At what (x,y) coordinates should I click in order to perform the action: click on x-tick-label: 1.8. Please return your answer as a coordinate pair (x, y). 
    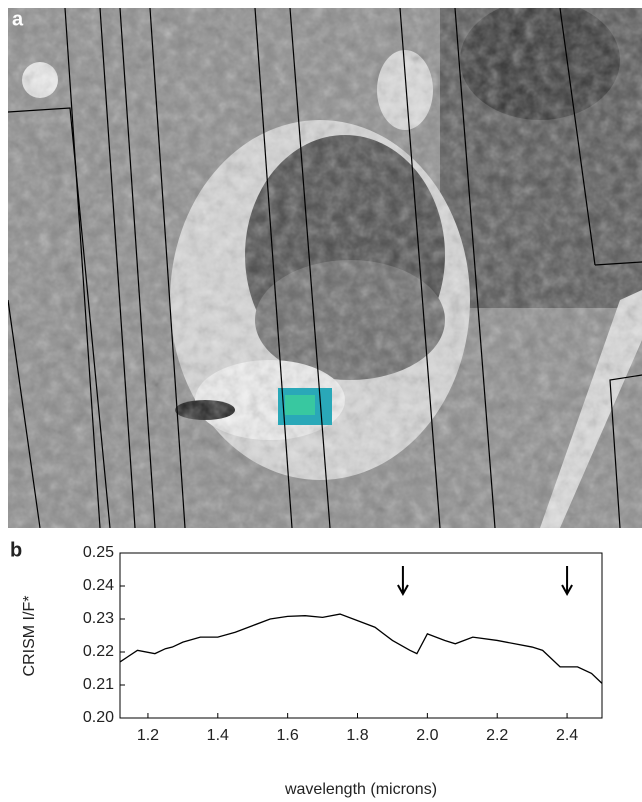
    Looking at the image, I should click on (357, 735).